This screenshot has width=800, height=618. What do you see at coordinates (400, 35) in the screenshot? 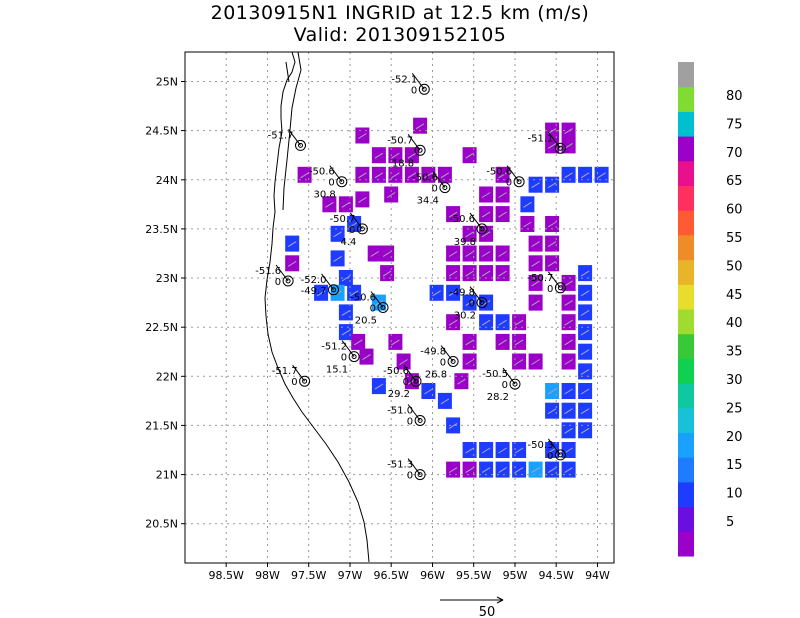
I see `chart-subtitle: Valid: 201309152105` at bounding box center [400, 35].